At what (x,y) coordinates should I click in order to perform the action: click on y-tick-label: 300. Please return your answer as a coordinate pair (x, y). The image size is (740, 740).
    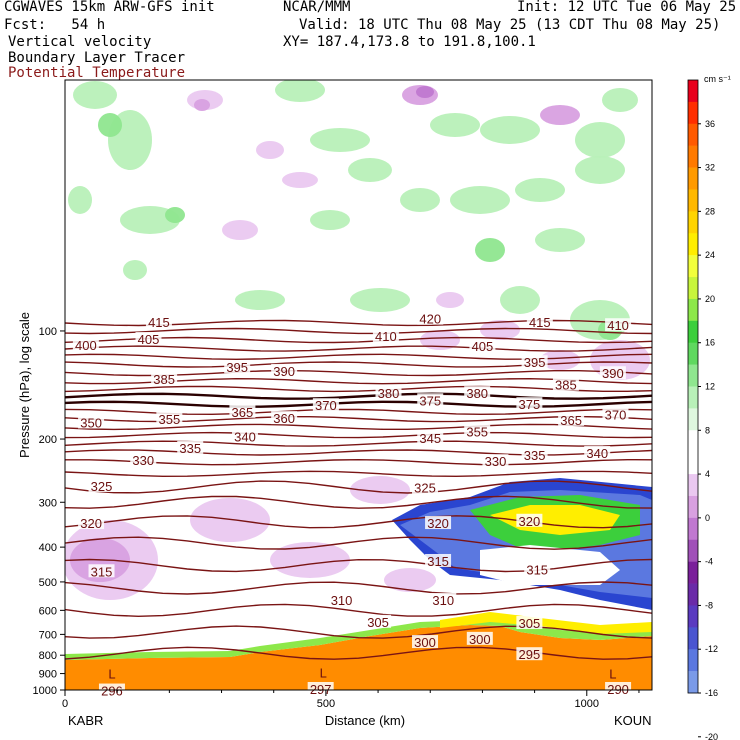
    Looking at the image, I should click on (48, 503).